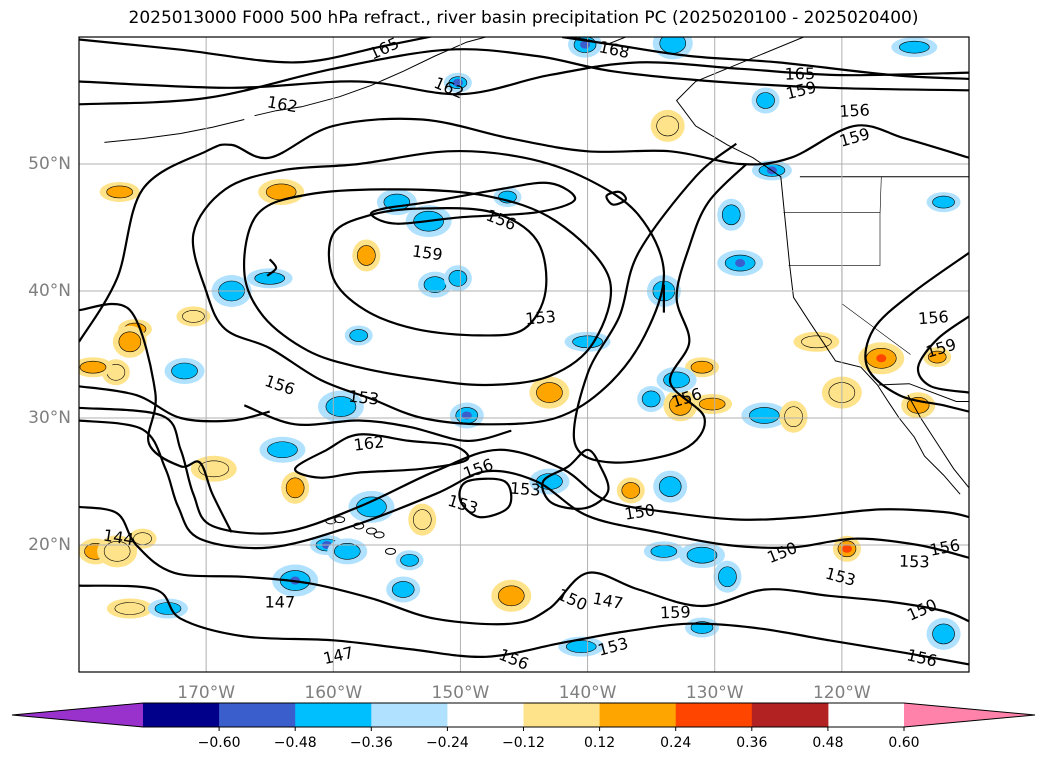 Image resolution: width=1047 pixels, height=765 pixels. I want to click on colorbar-tick-label: −0.24, so click(447, 743).